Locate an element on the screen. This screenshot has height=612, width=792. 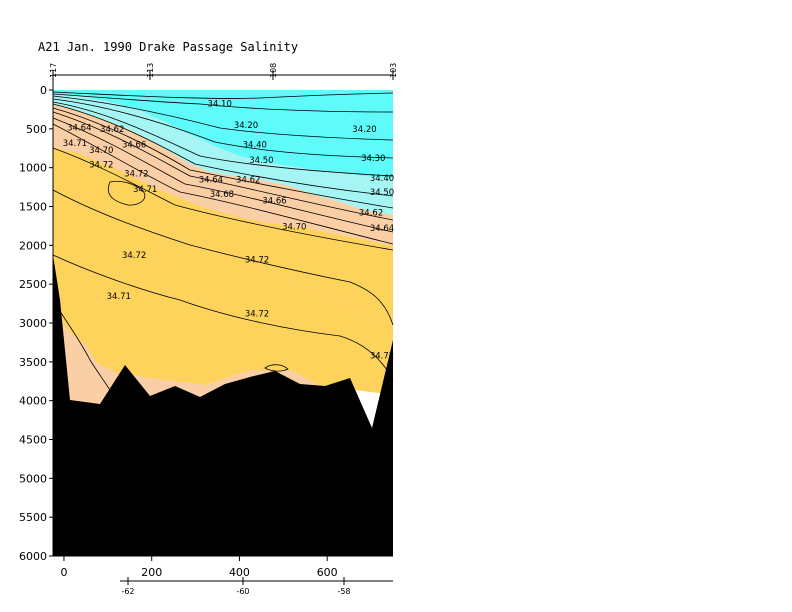
band-cyan is located at coordinates (223, 134).